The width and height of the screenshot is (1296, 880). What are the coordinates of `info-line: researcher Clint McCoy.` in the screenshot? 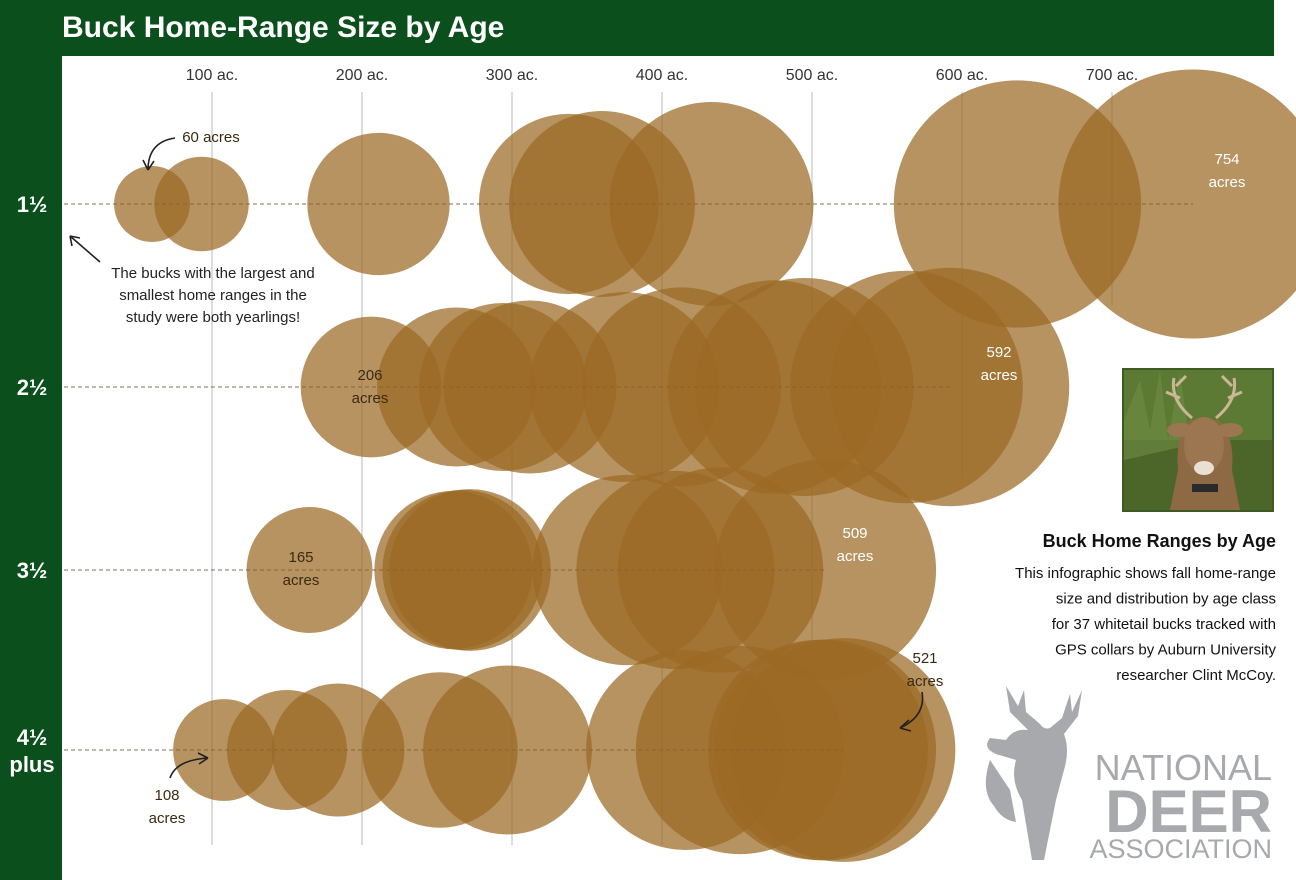 It's located at (1196, 675).